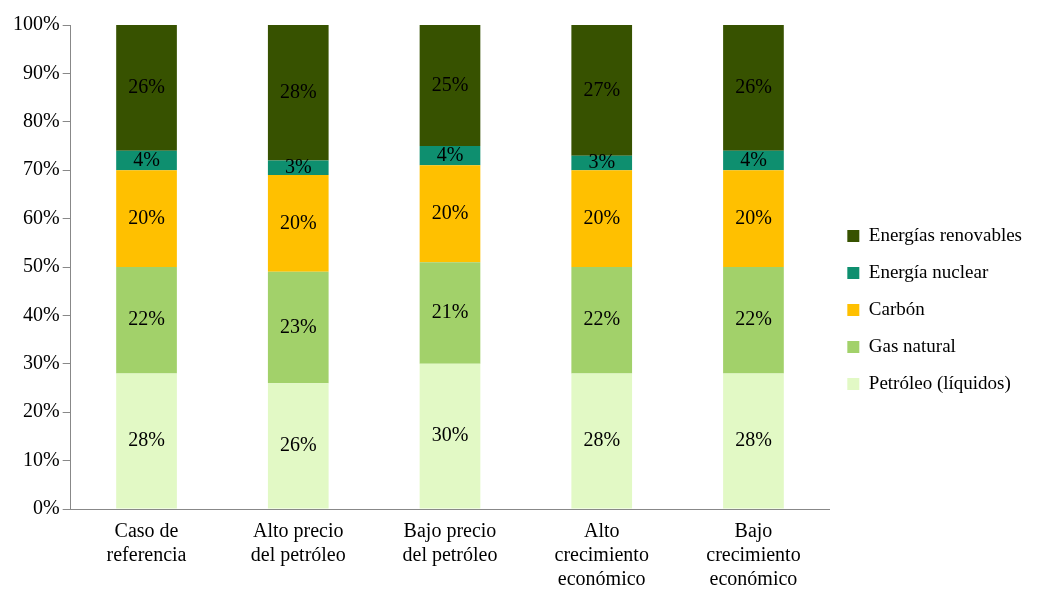 The height and width of the screenshot is (605, 1052). I want to click on legend-label: Energía nuclear, so click(928, 271).